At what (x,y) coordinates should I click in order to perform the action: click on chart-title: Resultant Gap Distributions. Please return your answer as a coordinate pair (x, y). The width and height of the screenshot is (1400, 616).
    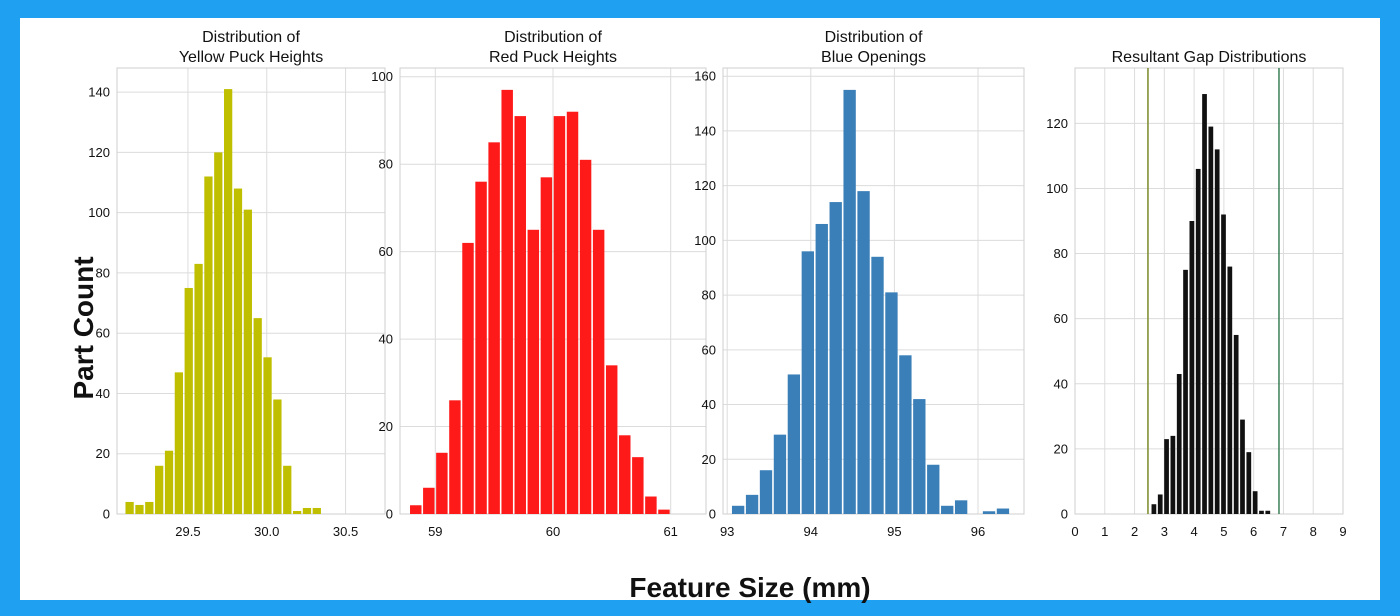
    Looking at the image, I should click on (1209, 57).